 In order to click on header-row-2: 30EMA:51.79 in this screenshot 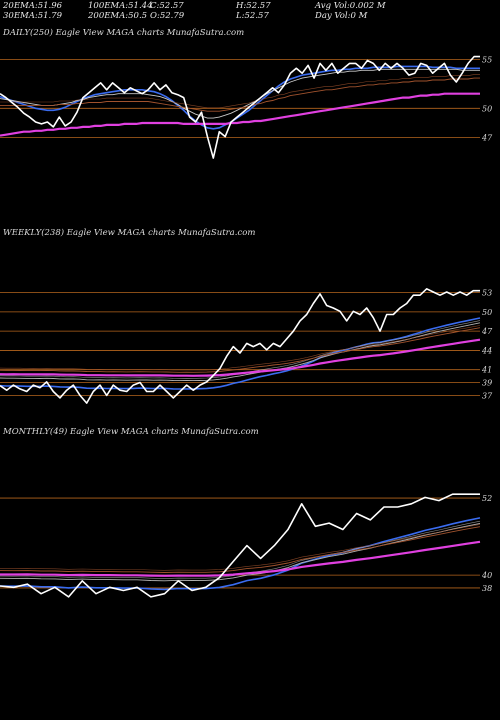, I will do `click(32, 16)`.